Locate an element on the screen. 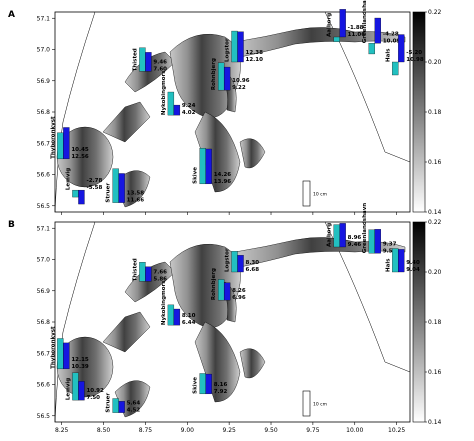 This screenshot has height=441, width=474. station-value: 11.06 is located at coordinates (357, 35).